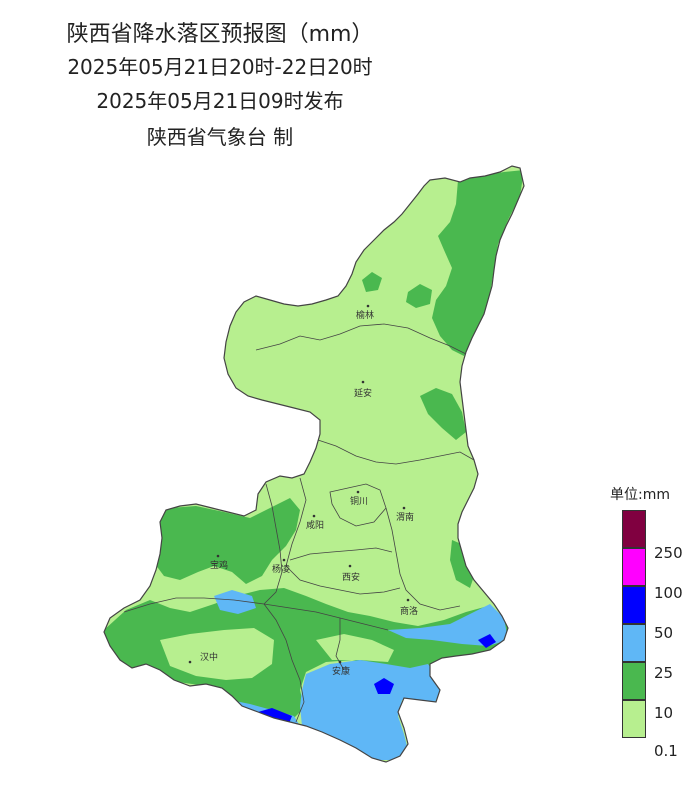  I want to click on legend-label-0-1: 0.1, so click(666, 751).